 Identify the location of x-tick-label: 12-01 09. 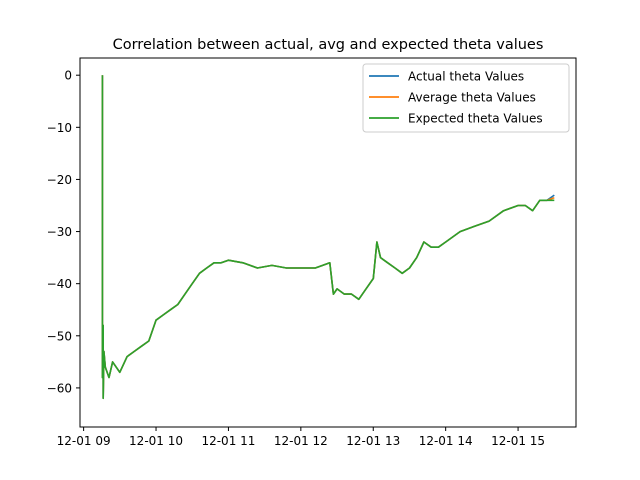
(84, 441).